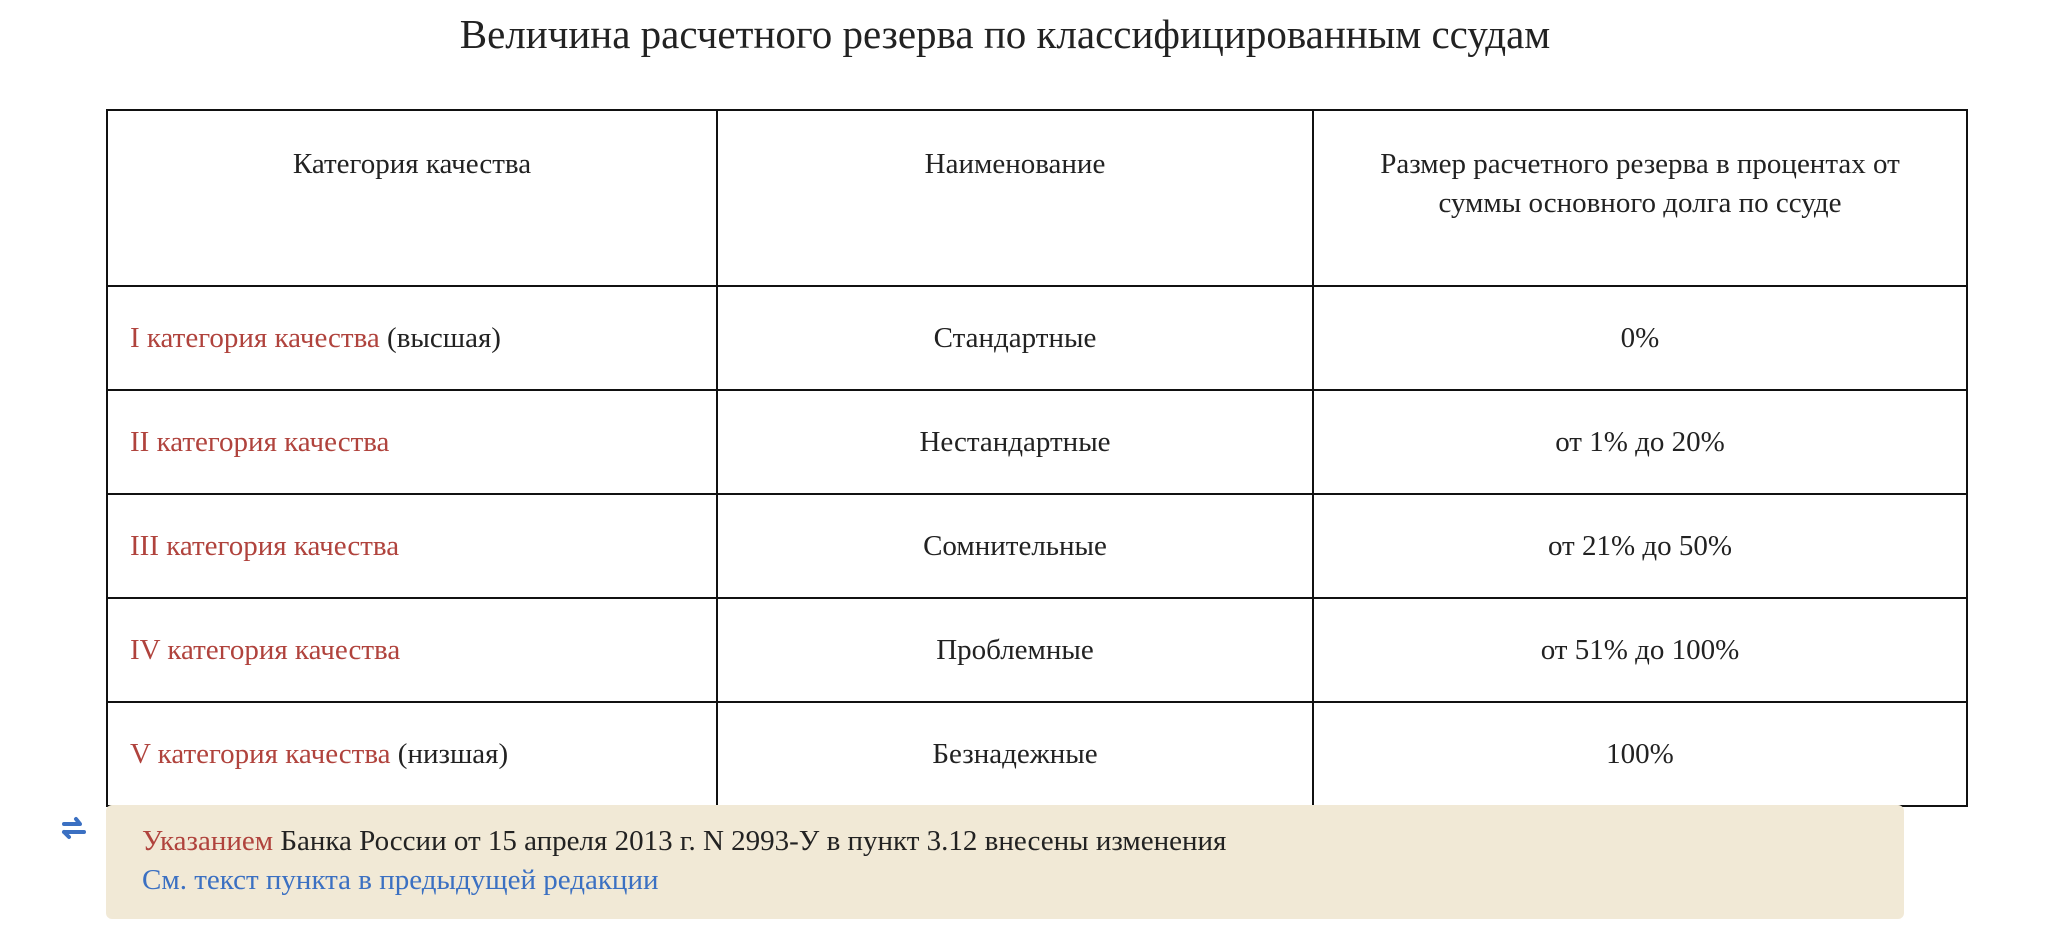 Image resolution: width=2058 pixels, height=950 pixels. Describe the element at coordinates (1640, 650) in the screenshot. I see `reserve-cell: от 51% до 100%` at that location.